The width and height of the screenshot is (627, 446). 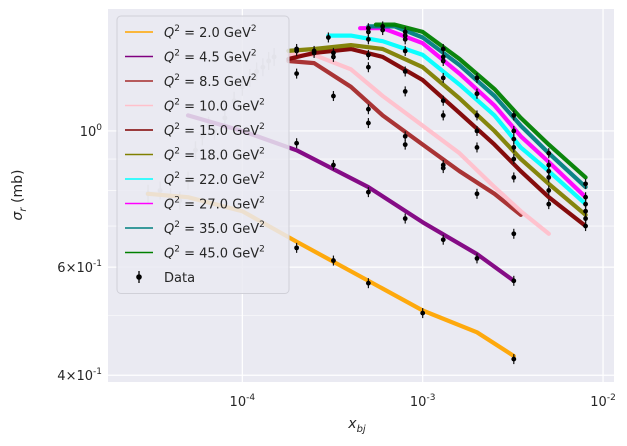 What do you see at coordinates (19, 195) in the screenshot?
I see `y-axis-label: σr (mb)` at bounding box center [19, 195].